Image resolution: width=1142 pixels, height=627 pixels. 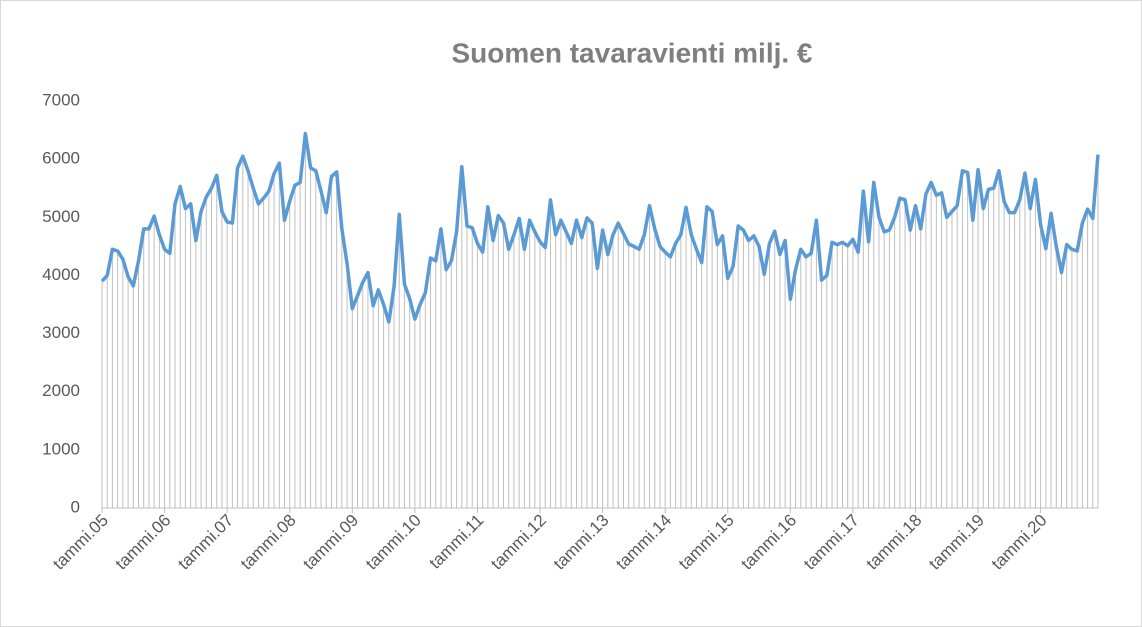 I want to click on y-tick-label: 4000, so click(x=61, y=274).